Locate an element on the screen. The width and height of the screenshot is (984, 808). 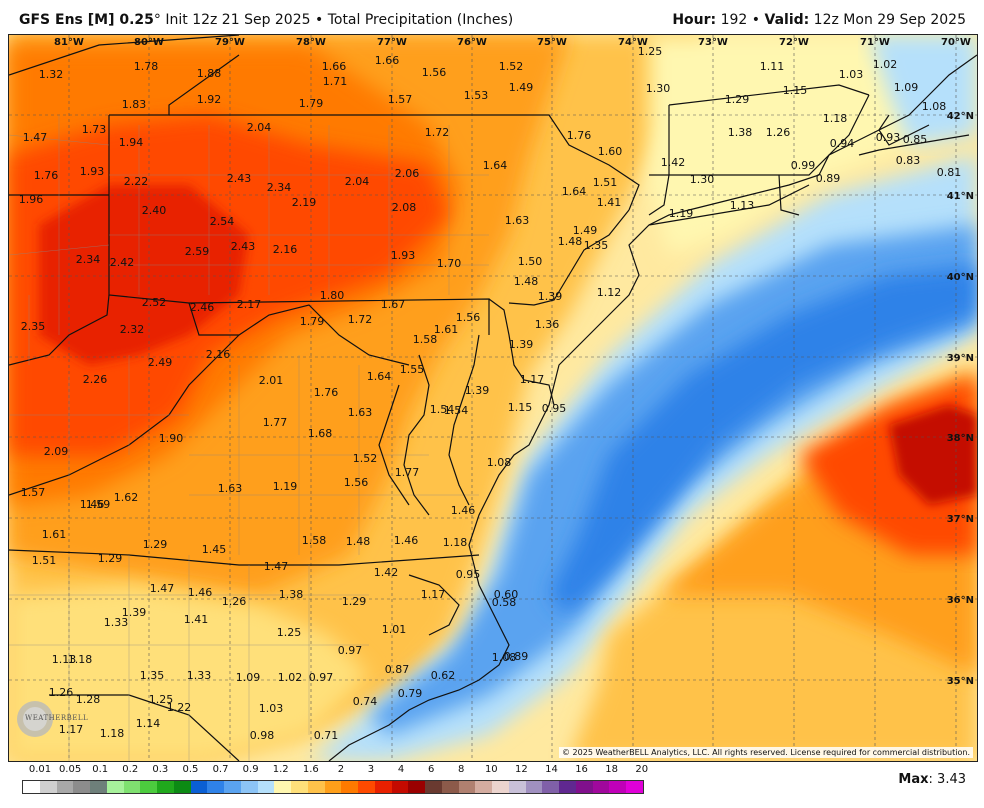
station-value: 0.93 is located at coordinates (888, 137).